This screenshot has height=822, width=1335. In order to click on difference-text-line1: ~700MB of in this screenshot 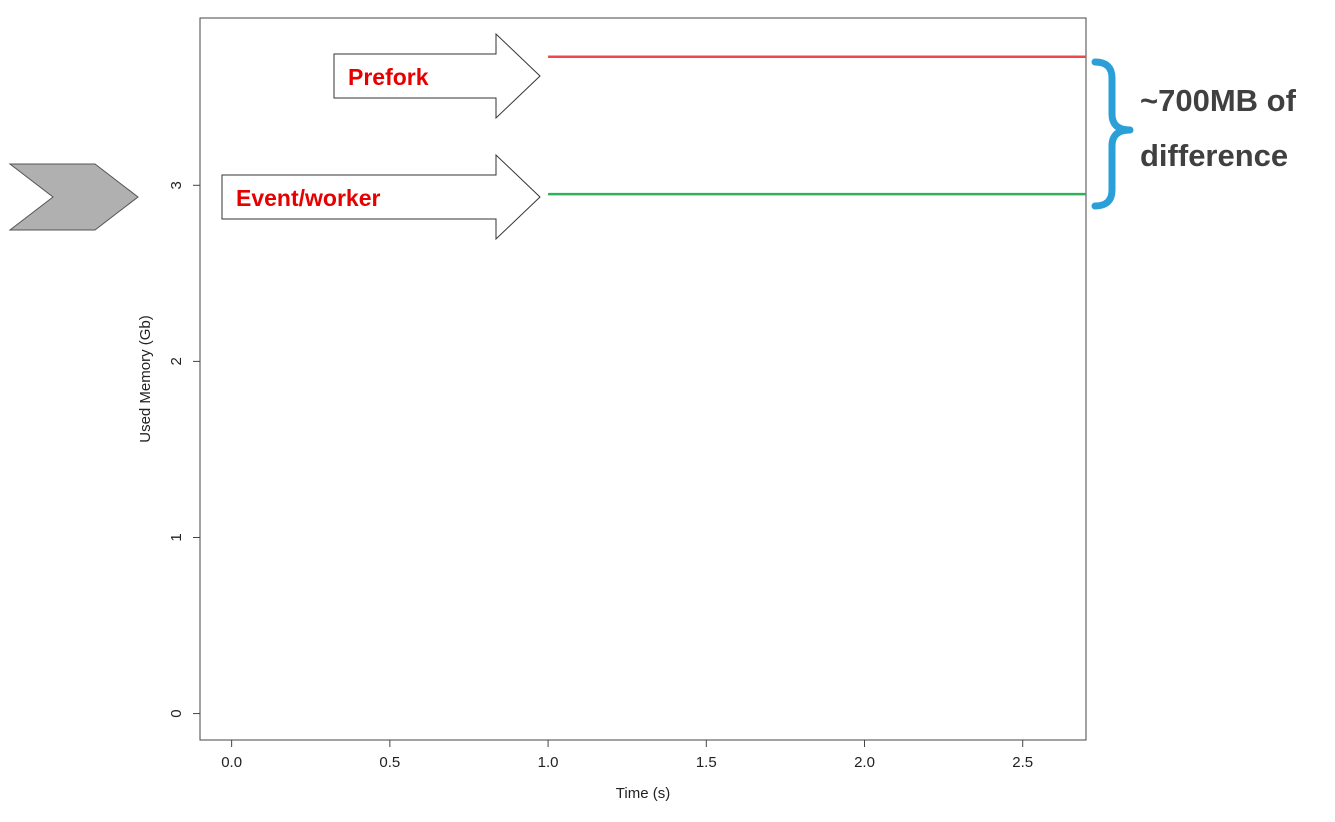, I will do `click(1218, 100)`.